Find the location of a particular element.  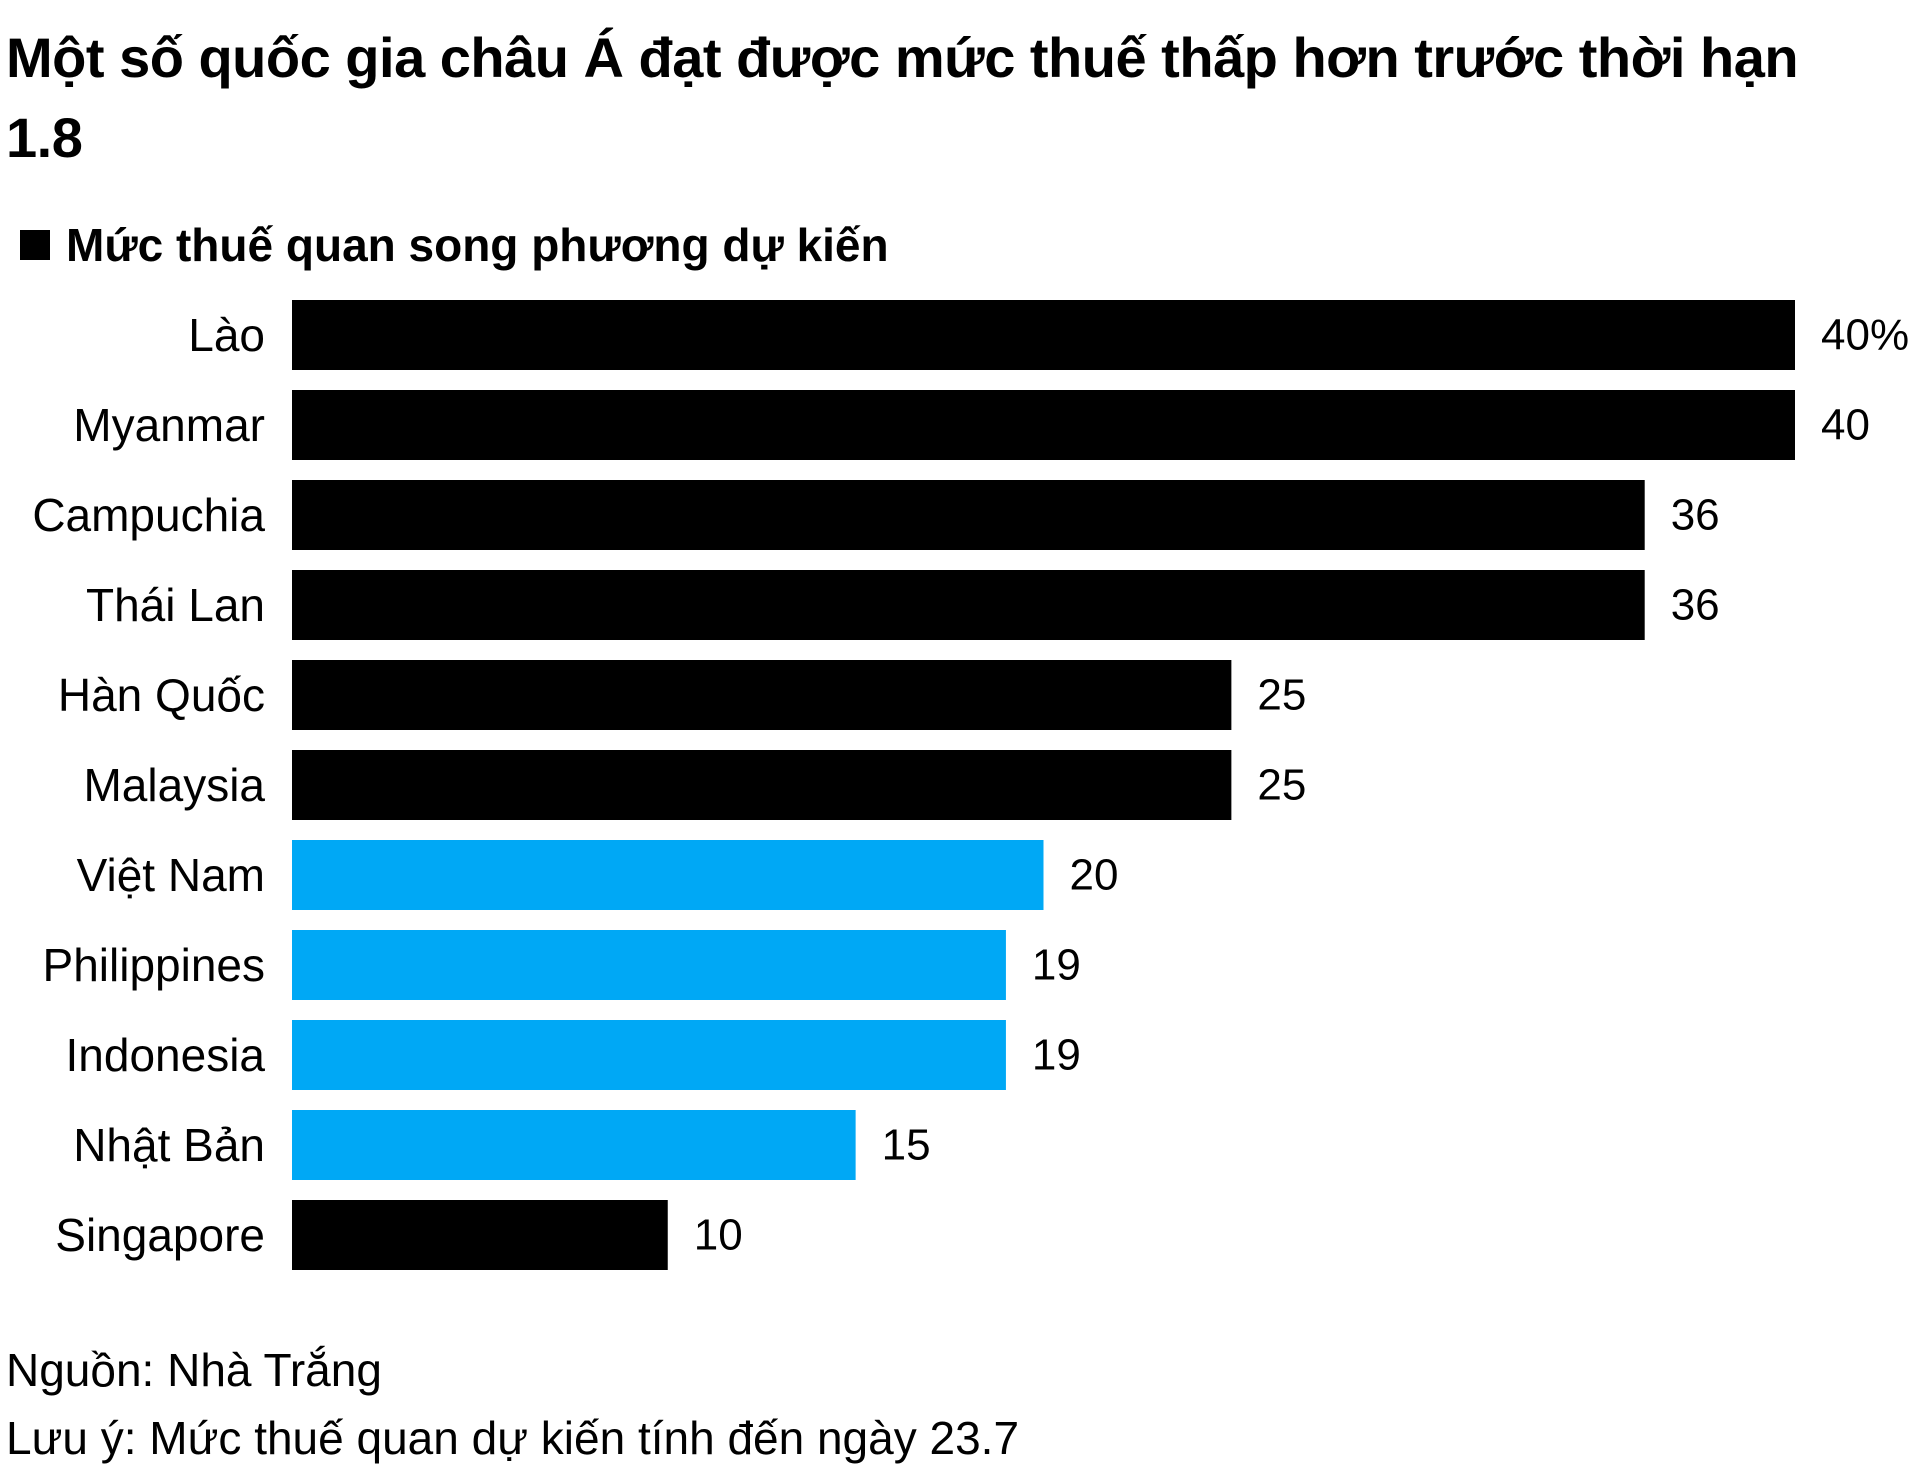

value-label: 10 is located at coordinates (718, 1235).